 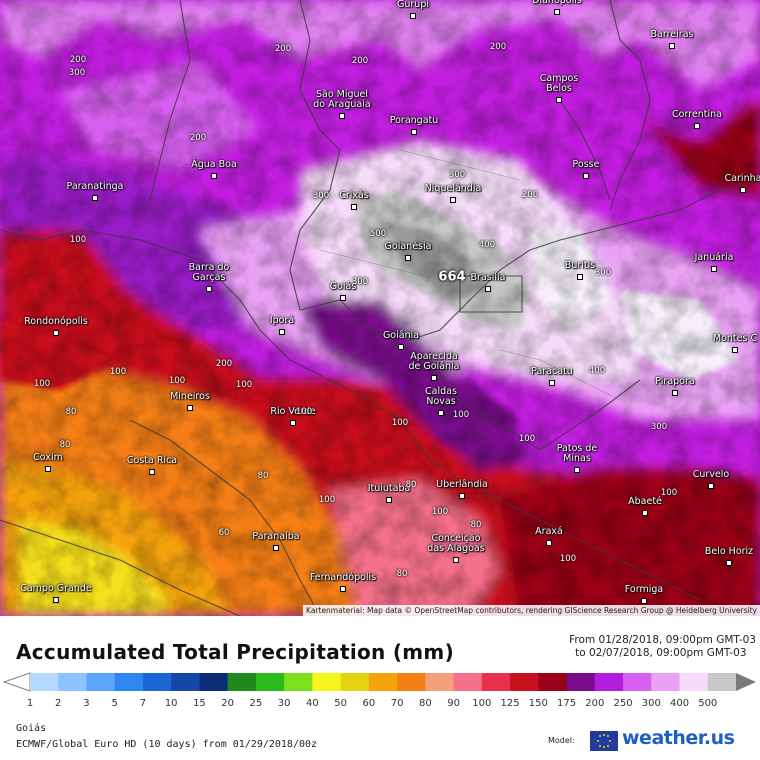 What do you see at coordinates (95, 186) in the screenshot?
I see `city-label: Paranatinga` at bounding box center [95, 186].